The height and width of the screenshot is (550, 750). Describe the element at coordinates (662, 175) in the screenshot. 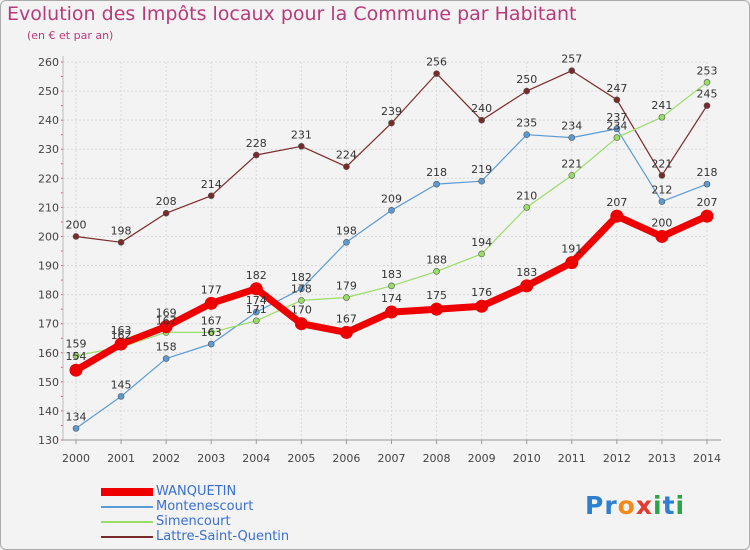

I see `point-lattre-saint-quentin-2013` at that location.